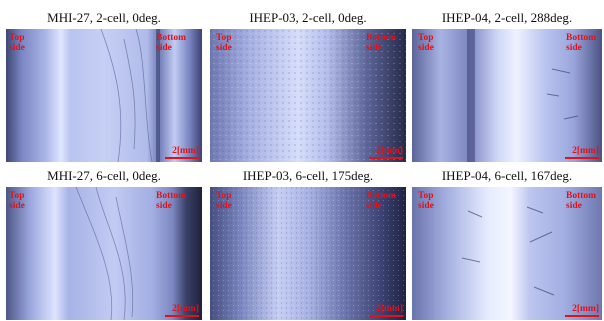 The image size is (604, 321). What do you see at coordinates (104, 17) in the screenshot?
I see `caption-mhi27-2cell: MHI-27, 2-cell, 0deg.` at bounding box center [104, 17].